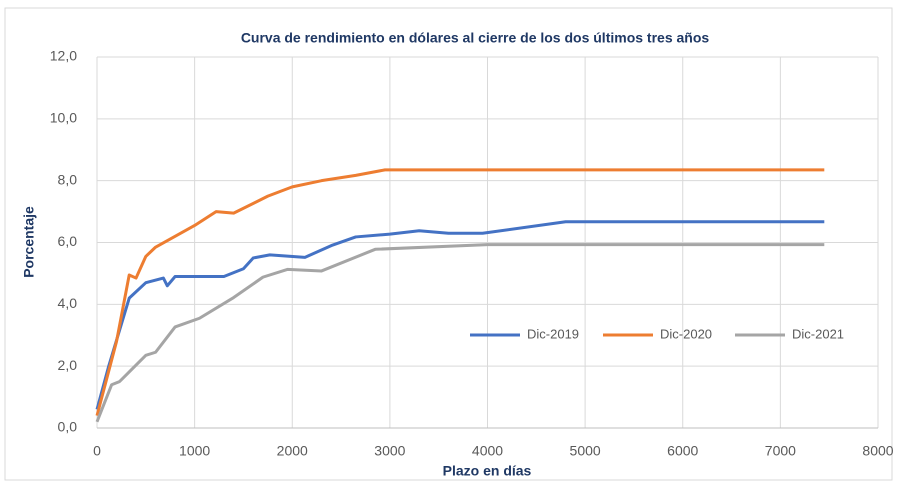 This screenshot has width=898, height=483. Describe the element at coordinates (585, 451) in the screenshot. I see `x-tick-label: 5000` at that location.